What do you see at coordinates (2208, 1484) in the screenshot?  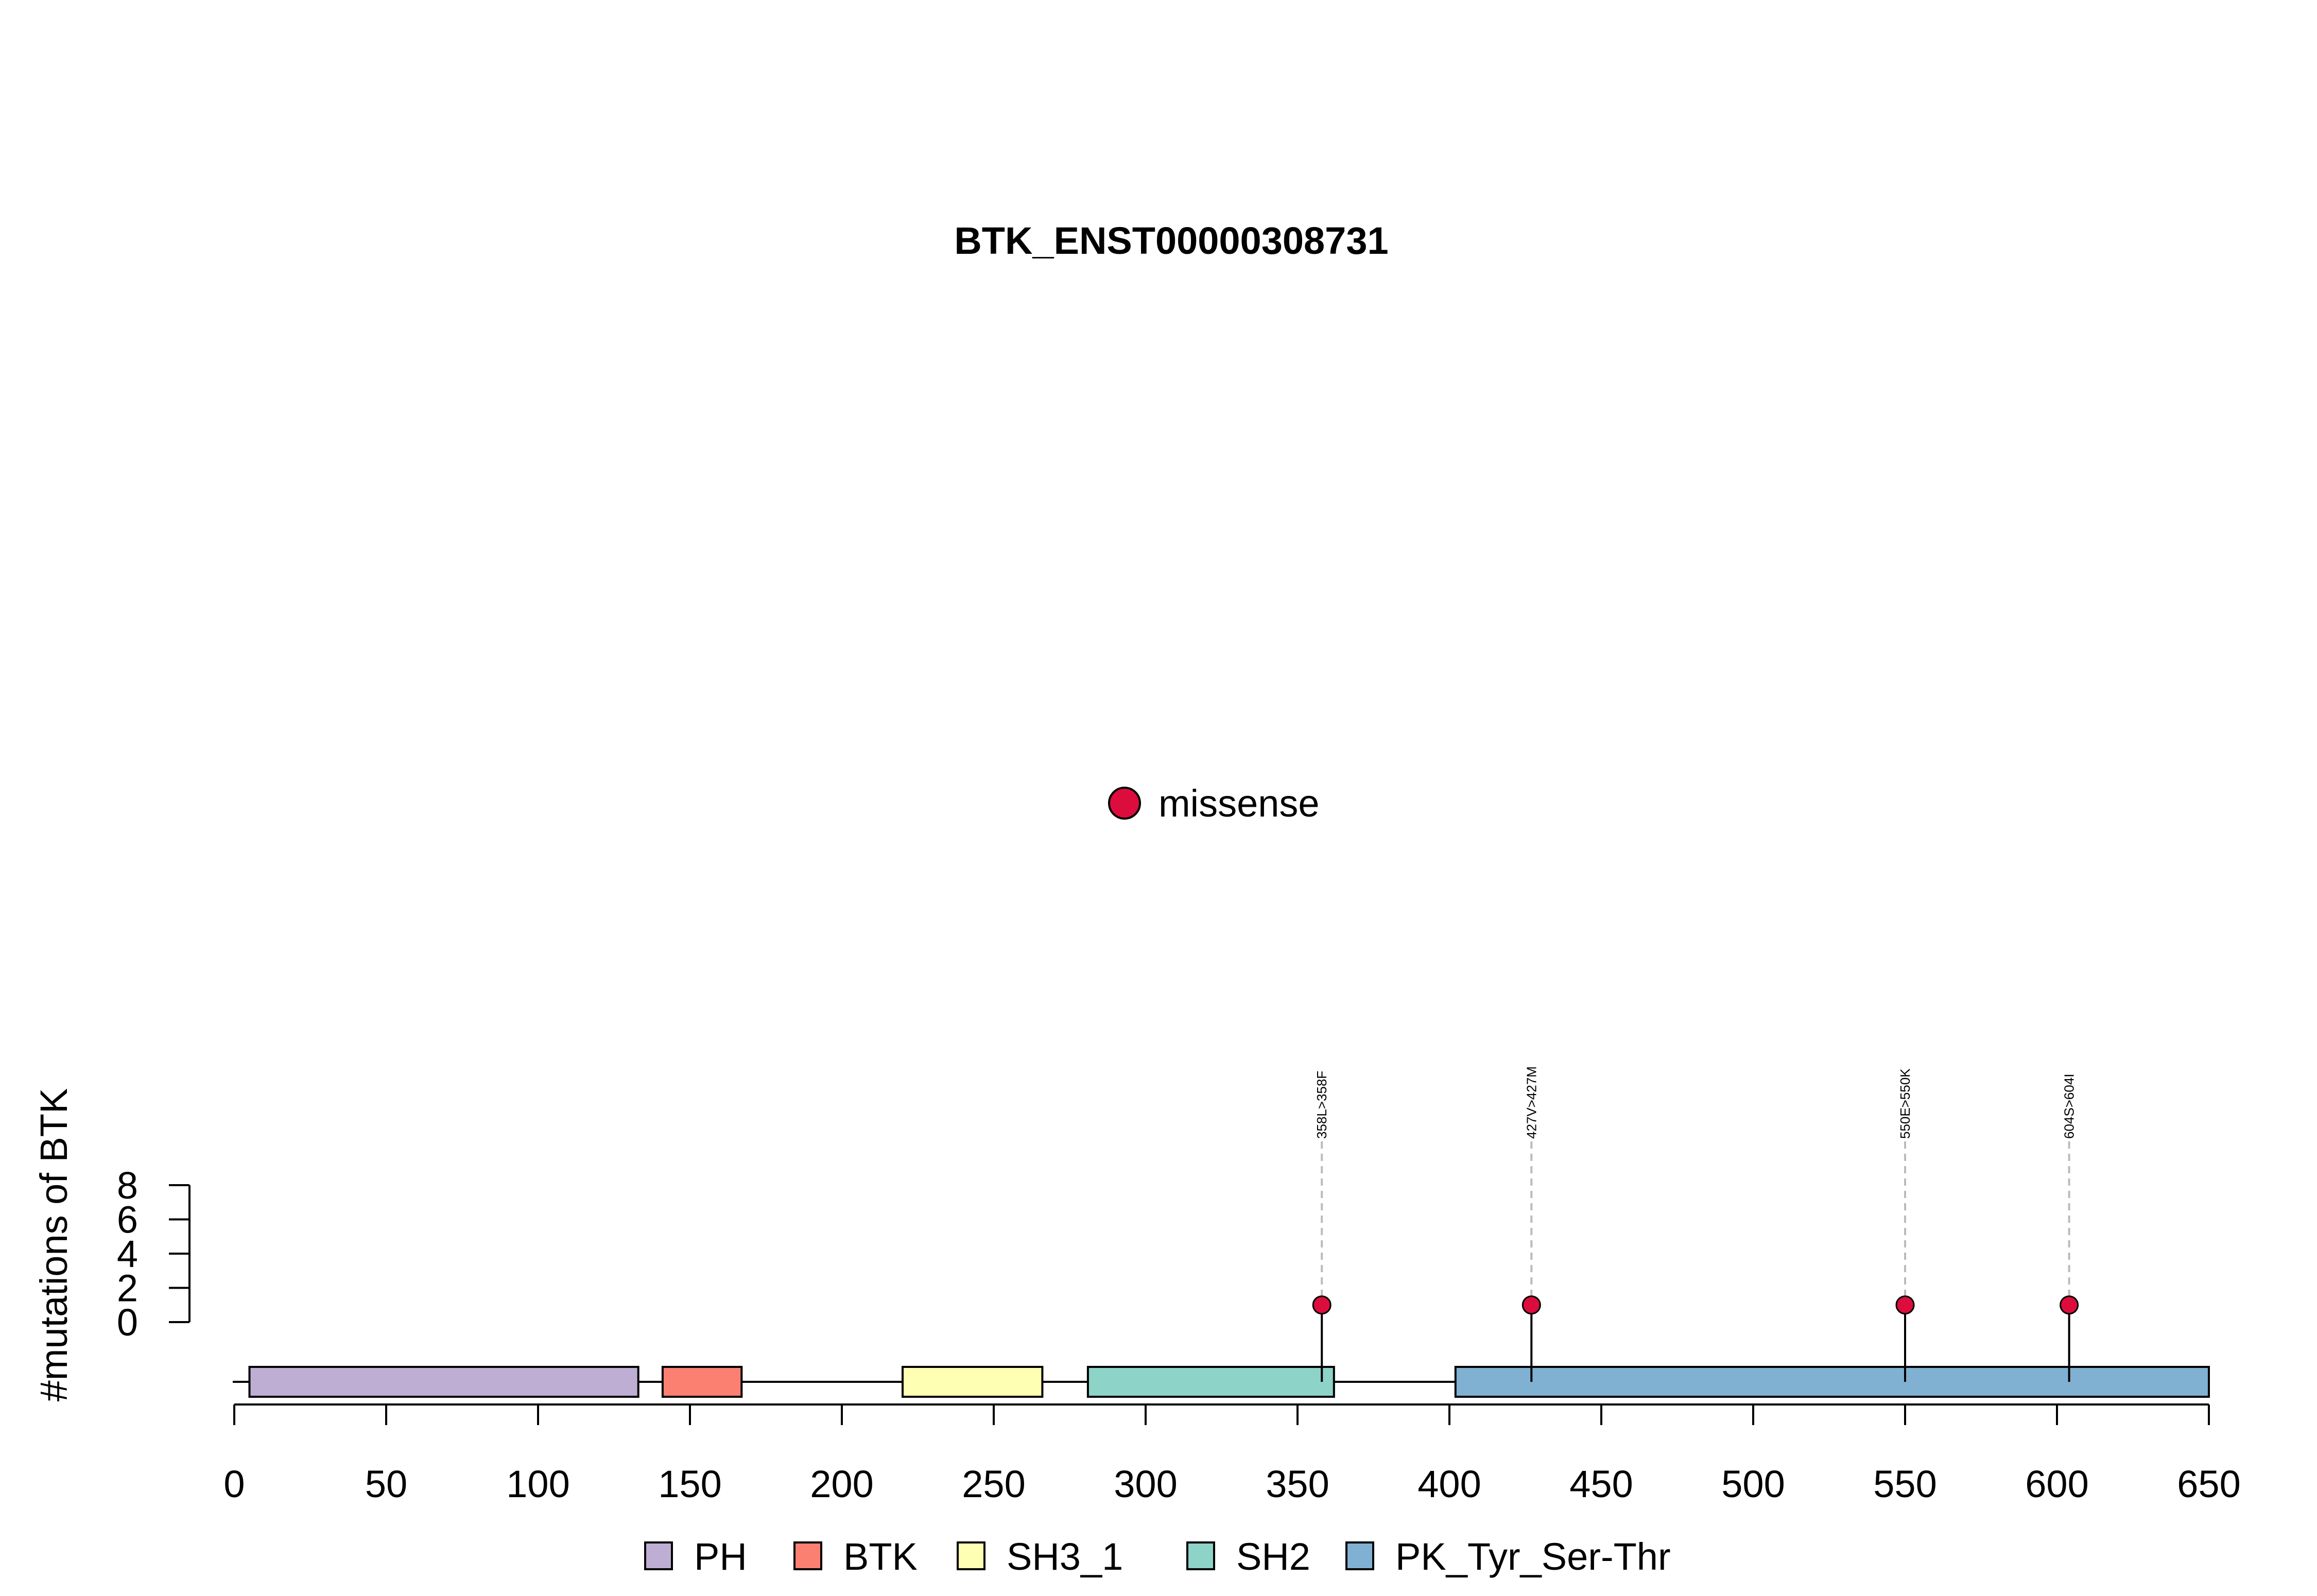 I see `x-tick-label-650: 650` at bounding box center [2208, 1484].